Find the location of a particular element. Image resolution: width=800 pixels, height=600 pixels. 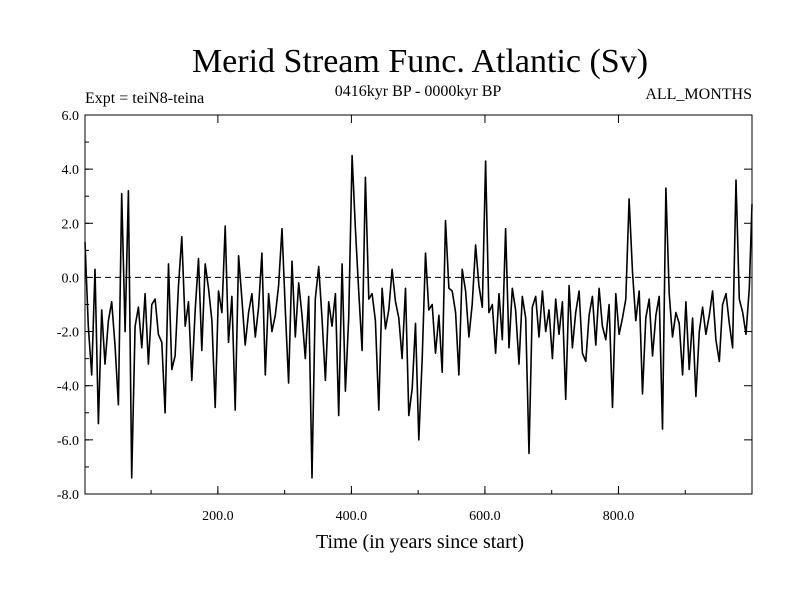

period-label: 0416kyr BP - 0000kyr BP is located at coordinates (418, 91).